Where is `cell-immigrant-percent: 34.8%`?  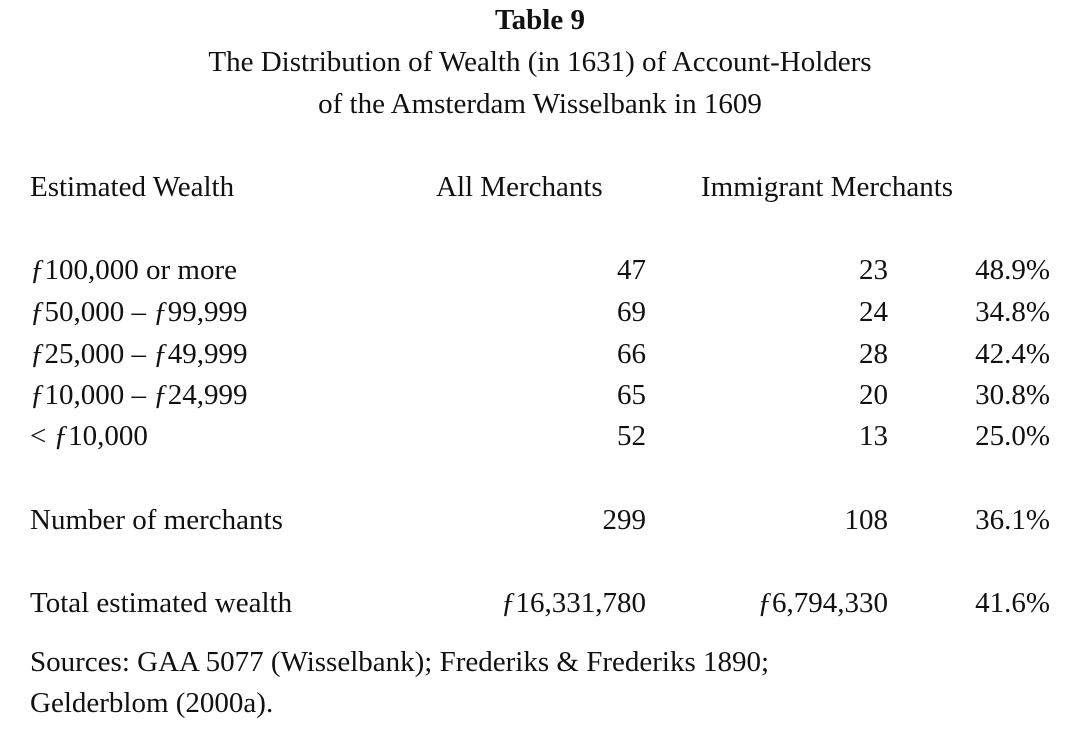
cell-immigrant-percent: 34.8% is located at coordinates (1012, 312).